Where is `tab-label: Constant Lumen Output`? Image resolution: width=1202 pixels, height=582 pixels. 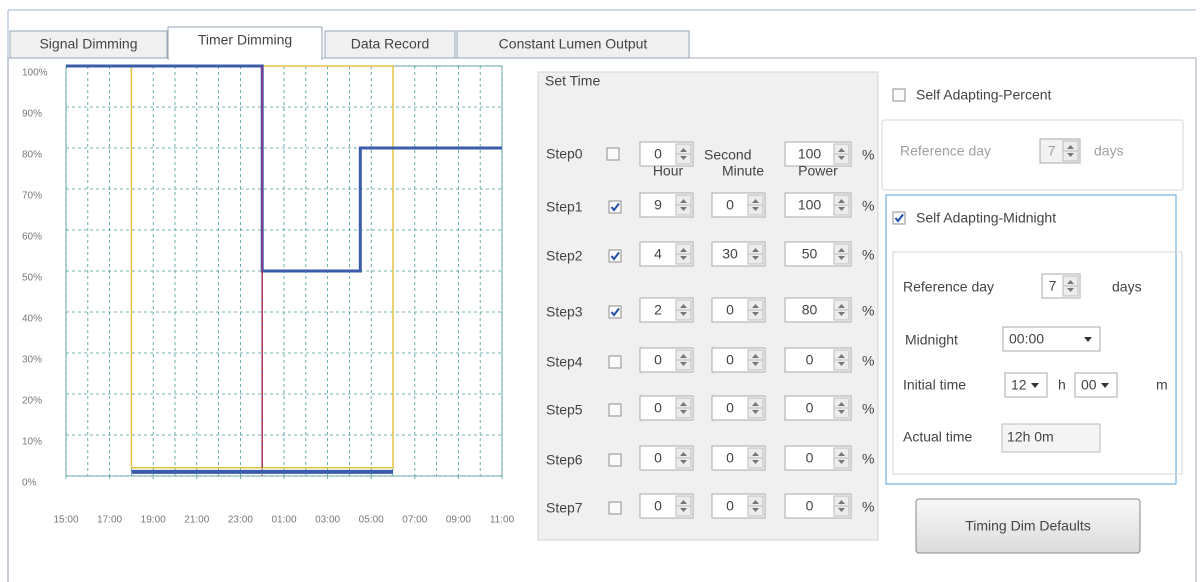
tab-label: Constant Lumen Output is located at coordinates (573, 44).